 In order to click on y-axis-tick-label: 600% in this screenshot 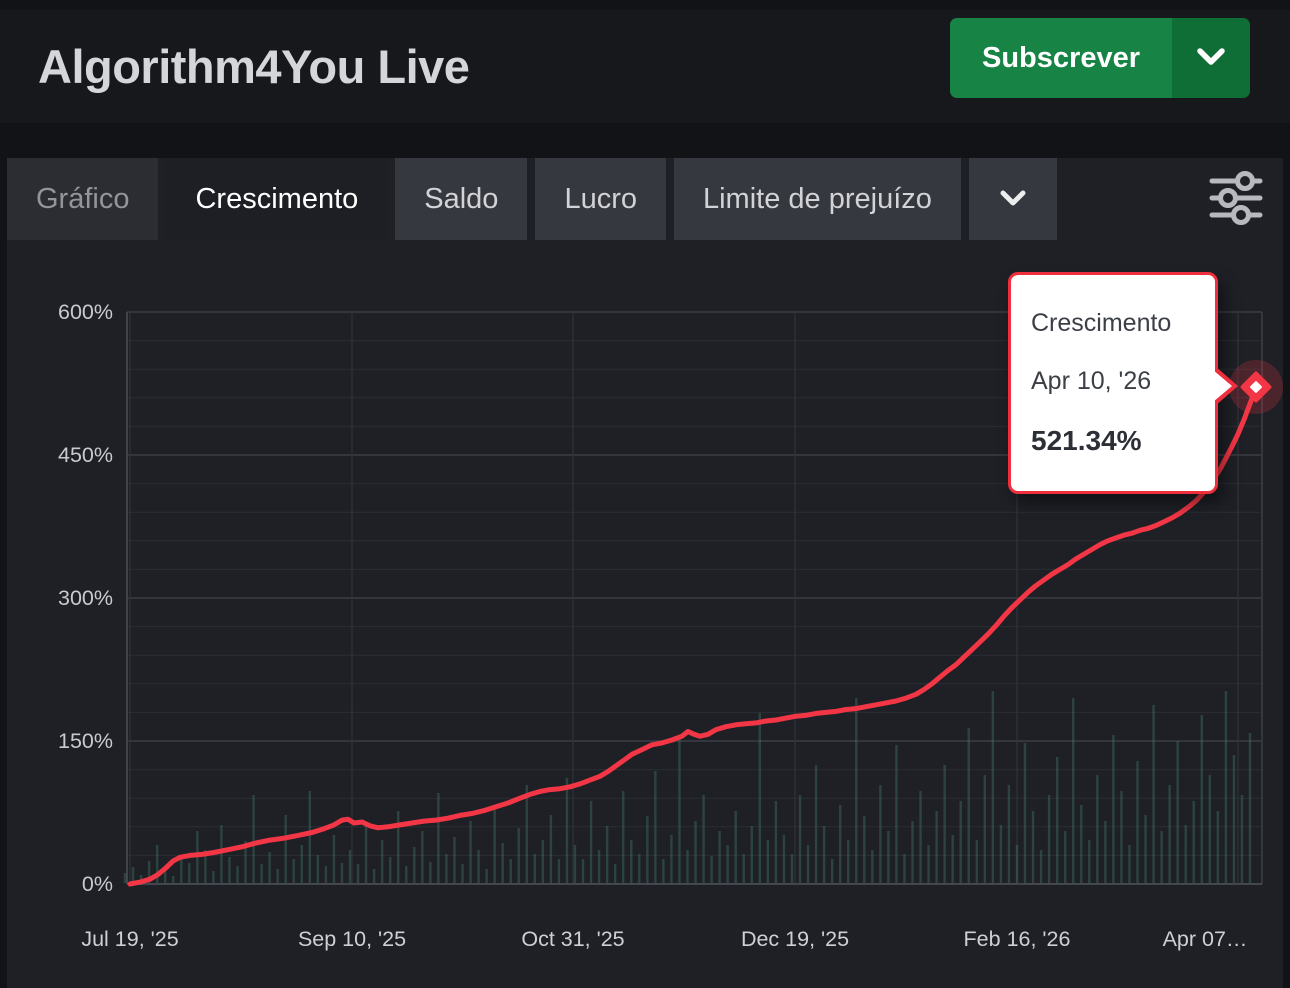, I will do `click(85, 312)`.